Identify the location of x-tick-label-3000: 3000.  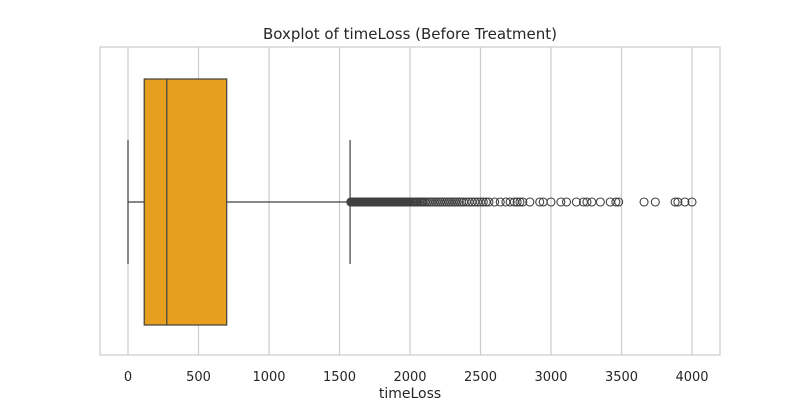
(550, 377).